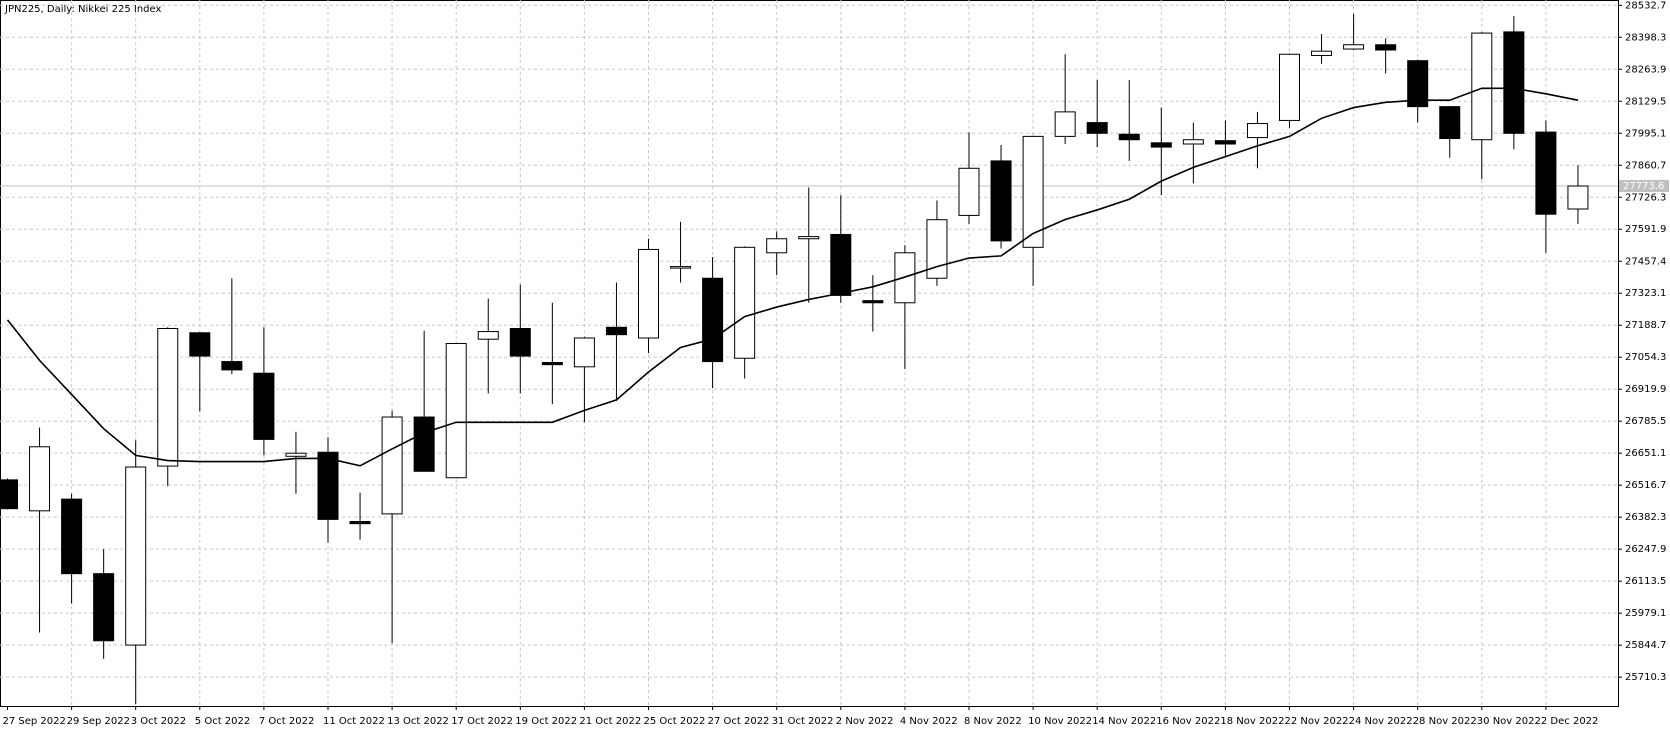 The width and height of the screenshot is (1670, 730). Describe the element at coordinates (929, 721) in the screenshot. I see `x-tick-label: 4 Nov 2022` at that location.